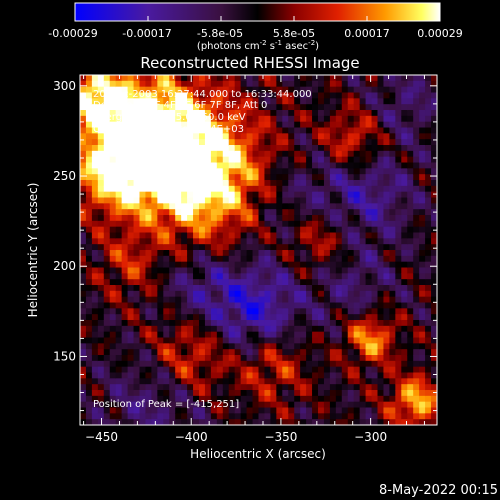 The height and width of the screenshot is (500, 500). Describe the element at coordinates (438, 490) in the screenshot. I see `footer-date: 8-May-2022 00:15` at that location.